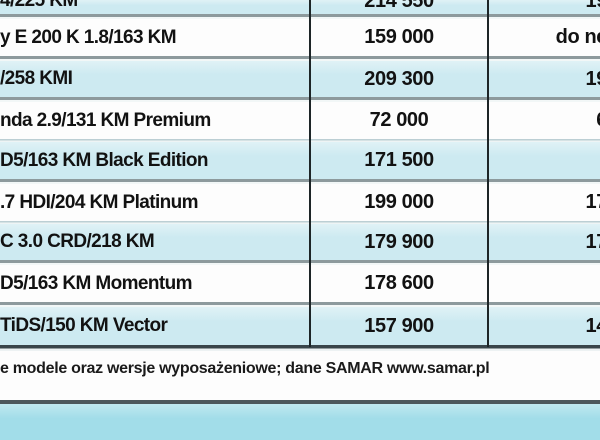 The width and height of the screenshot is (600, 440). I want to click on note-text: 14, so click(592, 325).